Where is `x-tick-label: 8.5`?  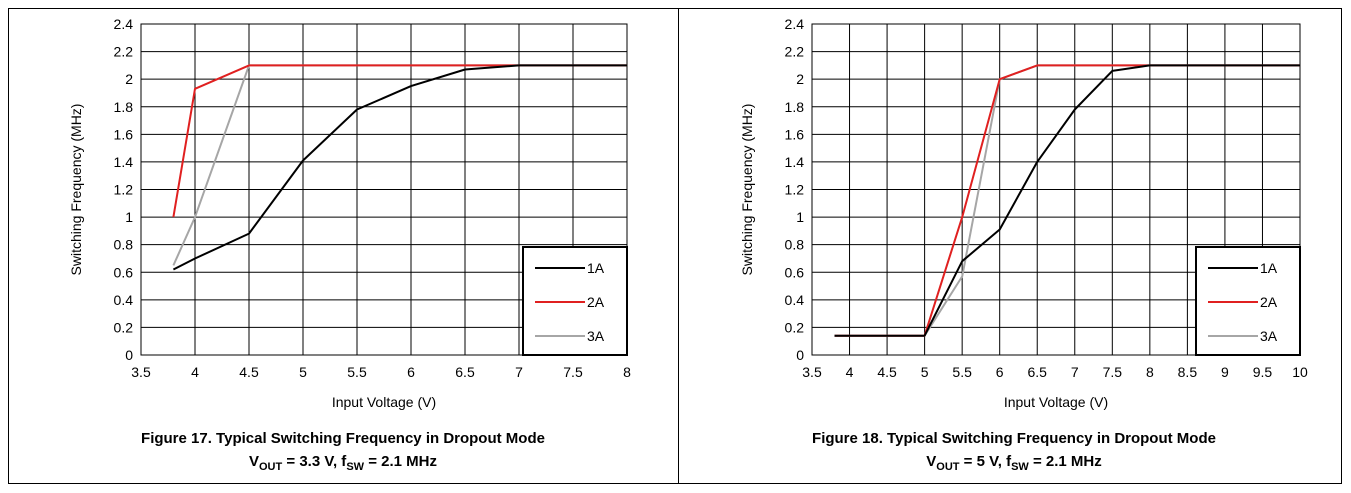
x-tick-label: 8.5 is located at coordinates (1188, 372).